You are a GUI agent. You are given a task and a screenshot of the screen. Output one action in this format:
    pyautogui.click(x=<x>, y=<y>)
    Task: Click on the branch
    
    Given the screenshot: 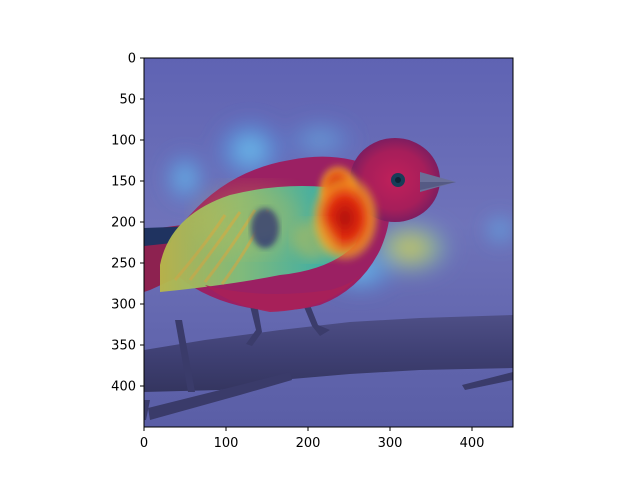 What is the action you would take?
    pyautogui.click(x=328, y=367)
    